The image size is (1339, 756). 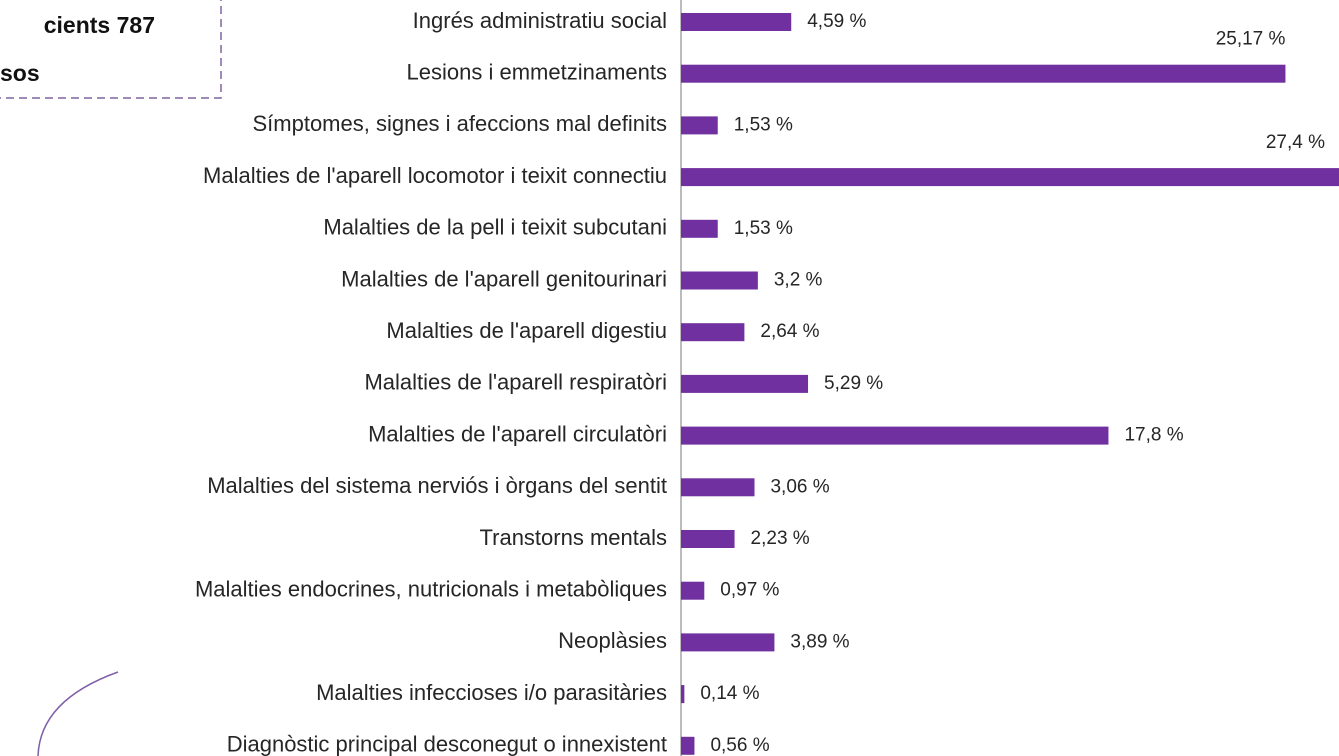 I want to click on value-label: 3,89 %, so click(x=819, y=641).